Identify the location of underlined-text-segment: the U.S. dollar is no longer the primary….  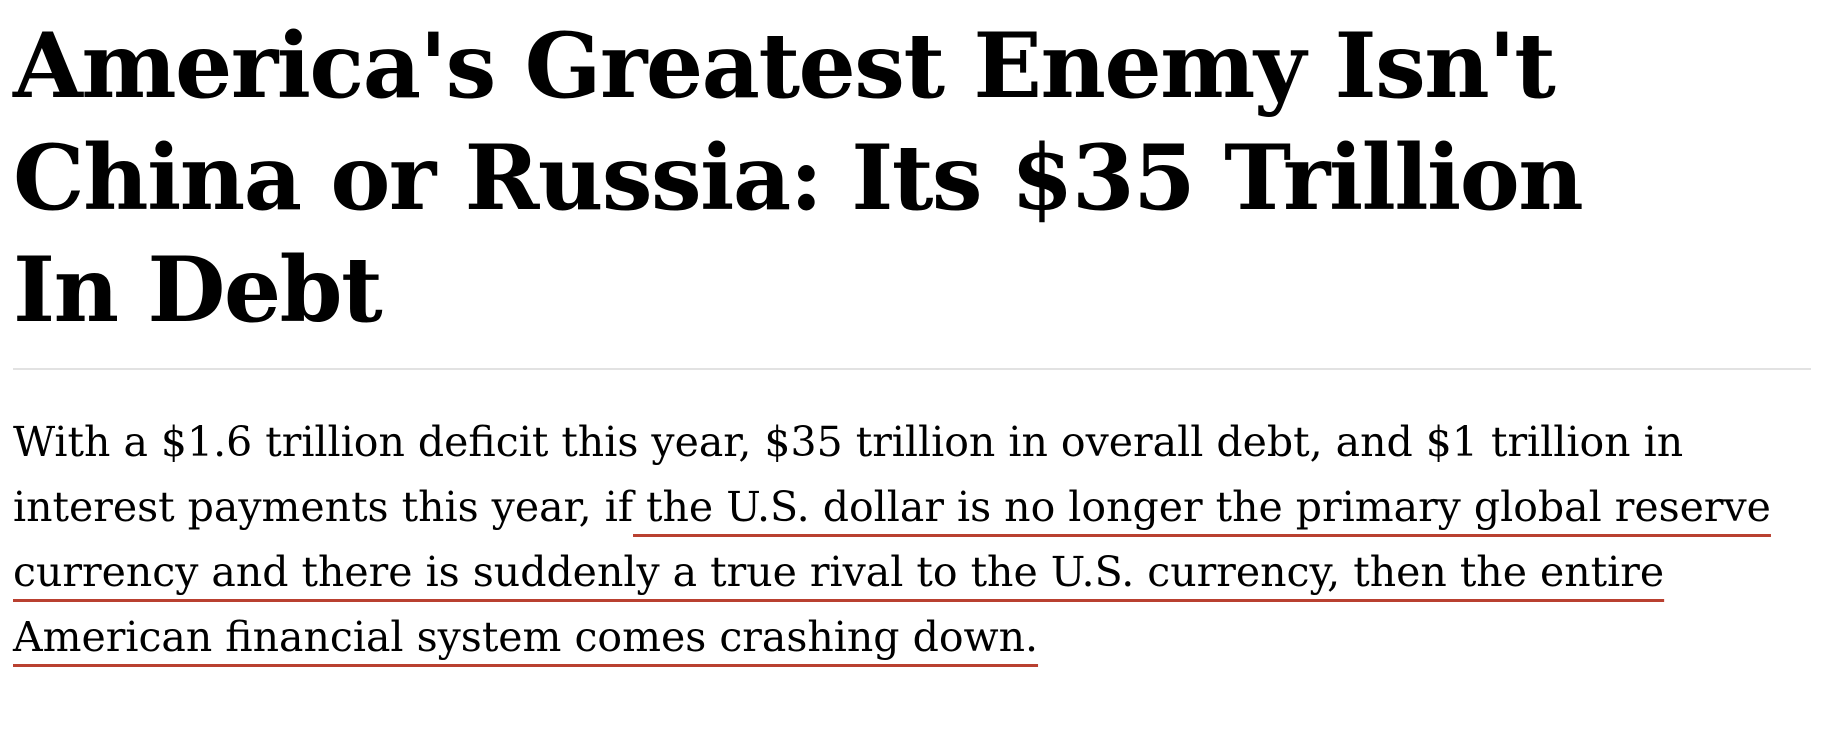
(1202, 507).